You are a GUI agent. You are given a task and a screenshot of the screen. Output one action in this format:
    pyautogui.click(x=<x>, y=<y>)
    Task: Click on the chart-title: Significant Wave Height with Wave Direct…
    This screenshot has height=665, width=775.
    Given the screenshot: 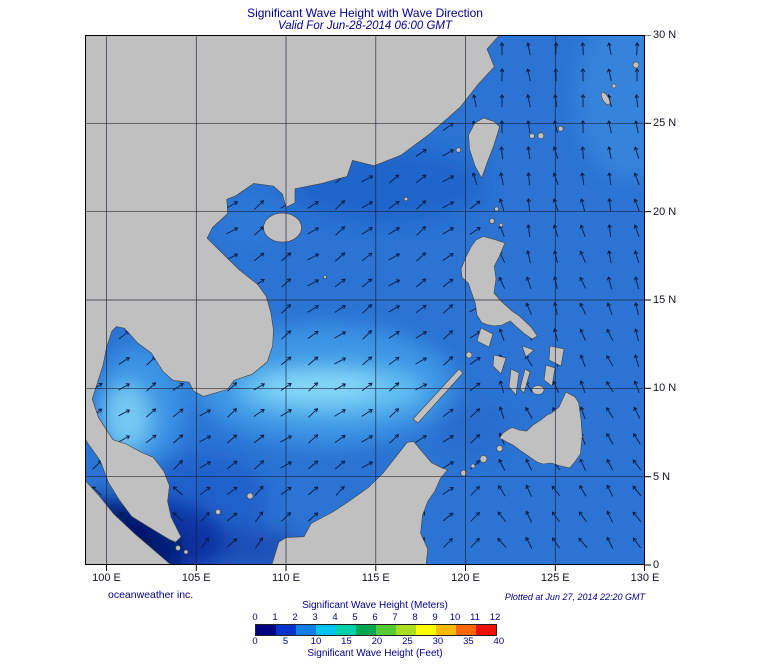 What is the action you would take?
    pyautogui.click(x=365, y=13)
    